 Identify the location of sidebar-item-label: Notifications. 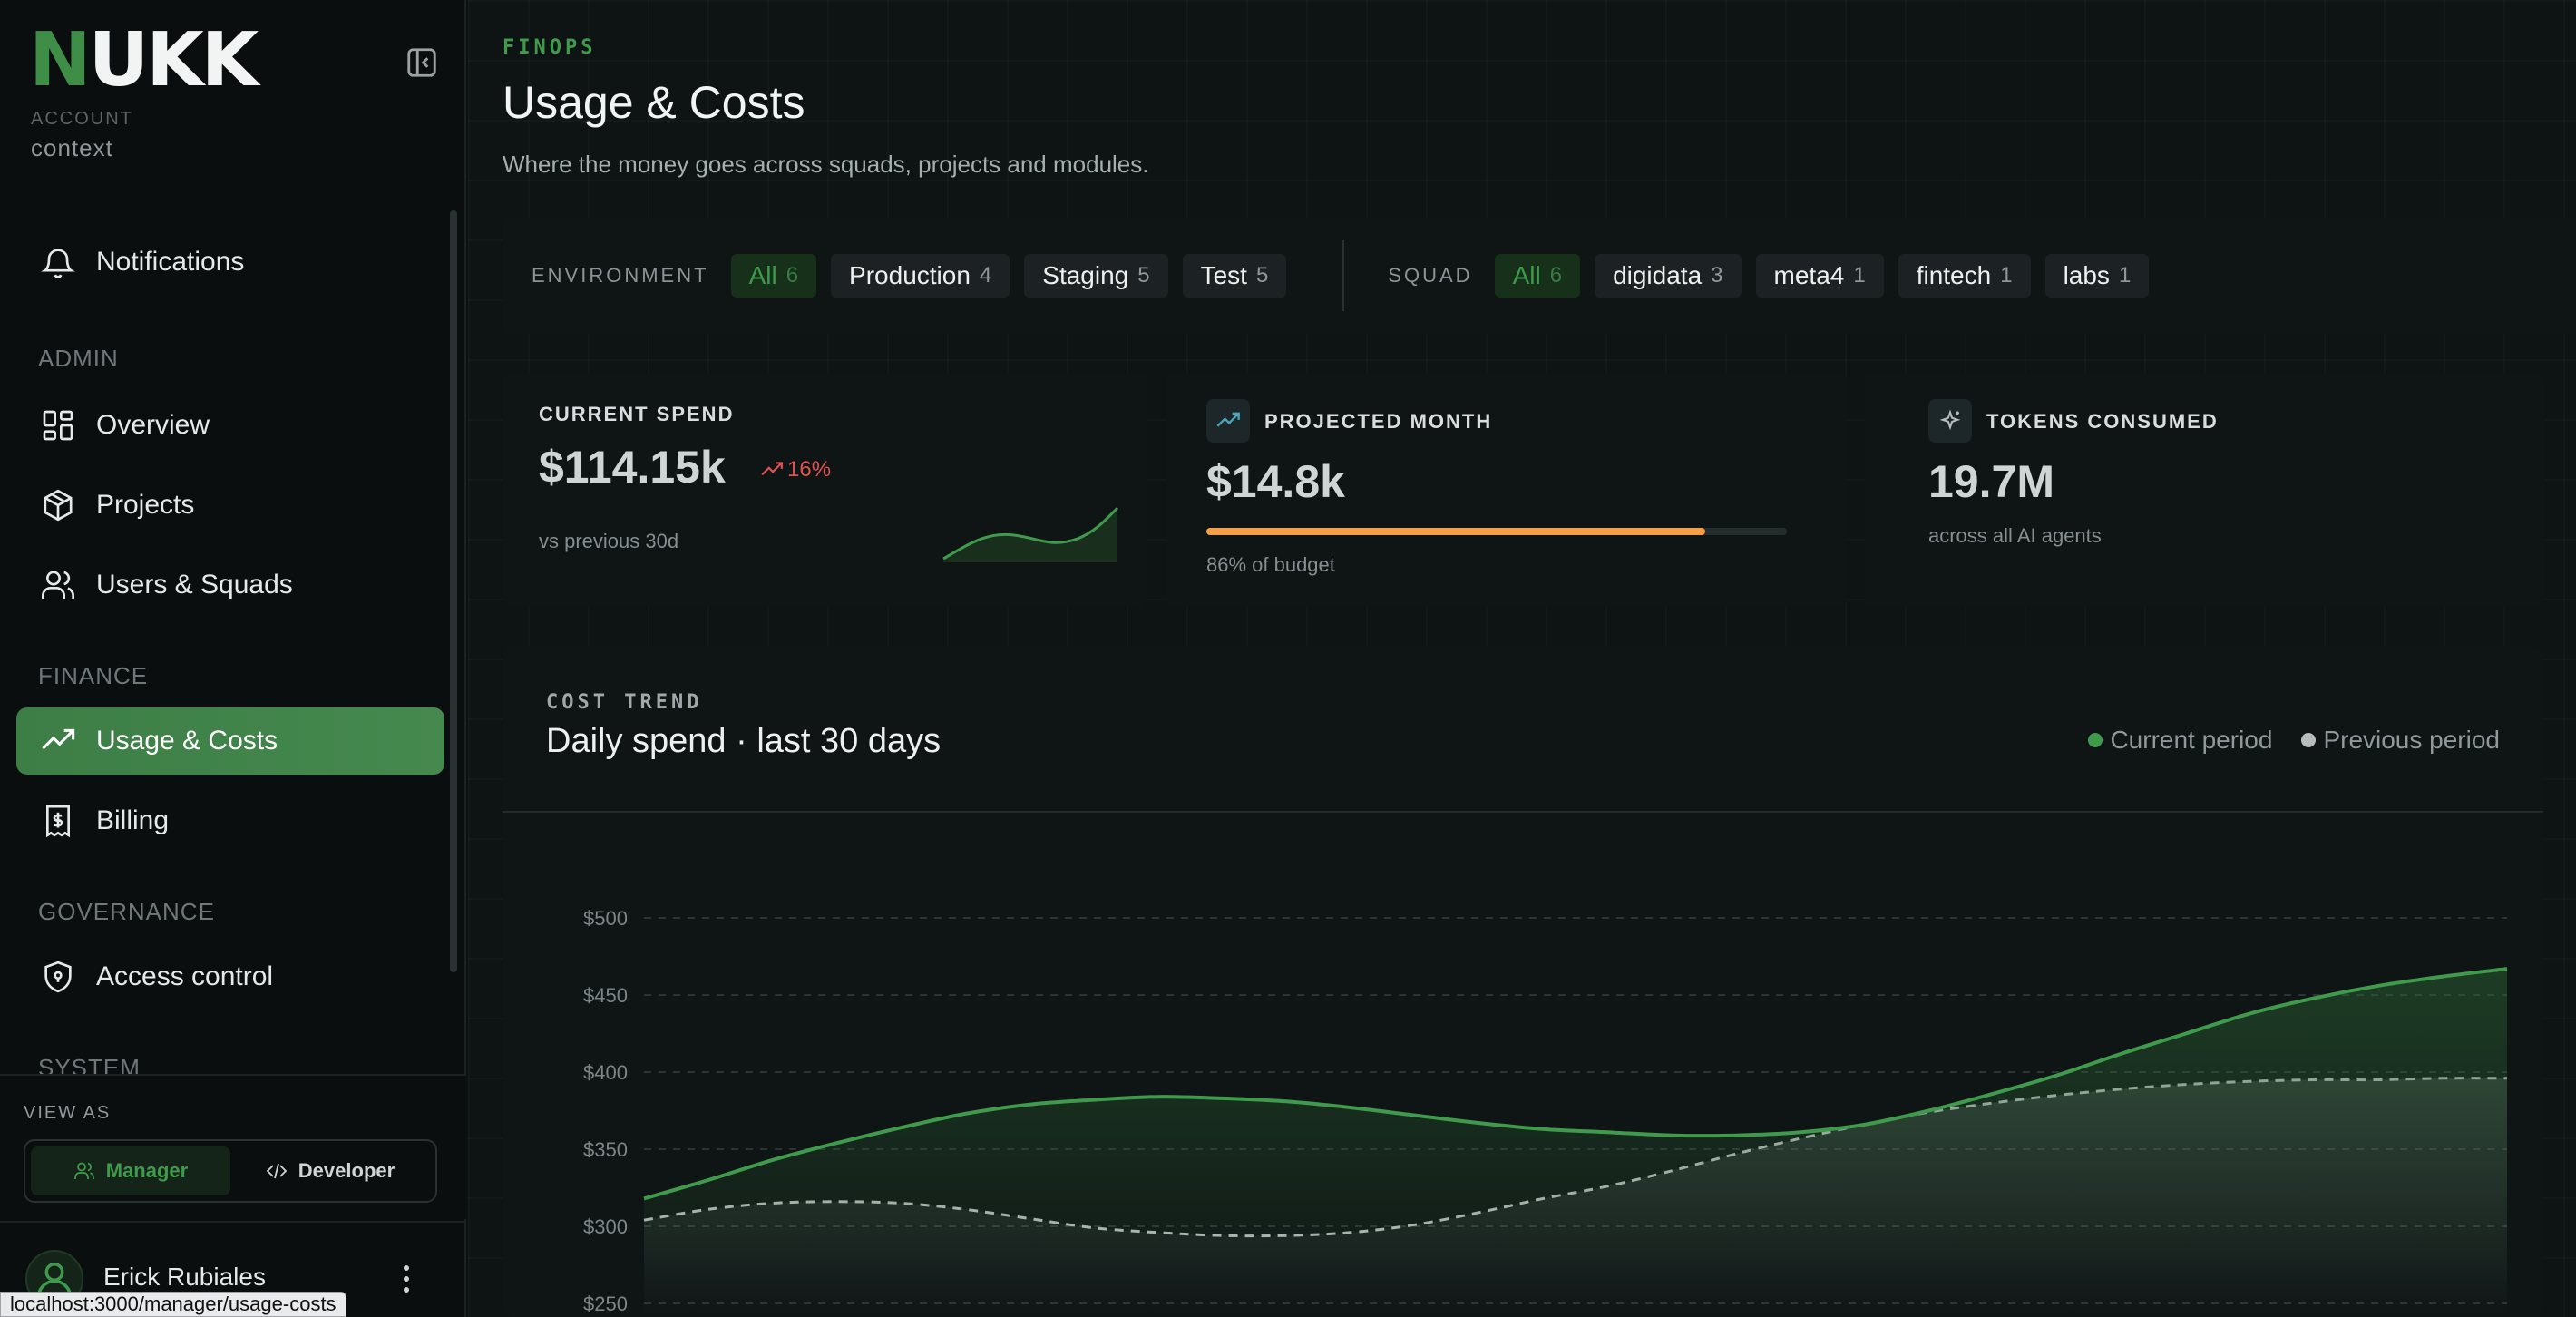
(170, 262).